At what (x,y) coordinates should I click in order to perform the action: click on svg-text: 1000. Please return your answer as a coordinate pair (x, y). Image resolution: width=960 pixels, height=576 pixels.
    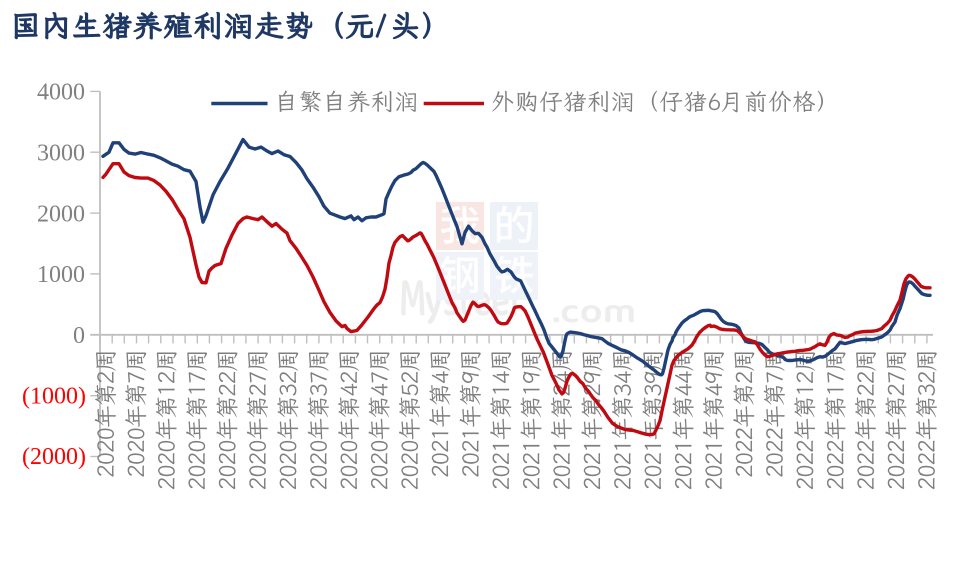
    Looking at the image, I should click on (61, 275).